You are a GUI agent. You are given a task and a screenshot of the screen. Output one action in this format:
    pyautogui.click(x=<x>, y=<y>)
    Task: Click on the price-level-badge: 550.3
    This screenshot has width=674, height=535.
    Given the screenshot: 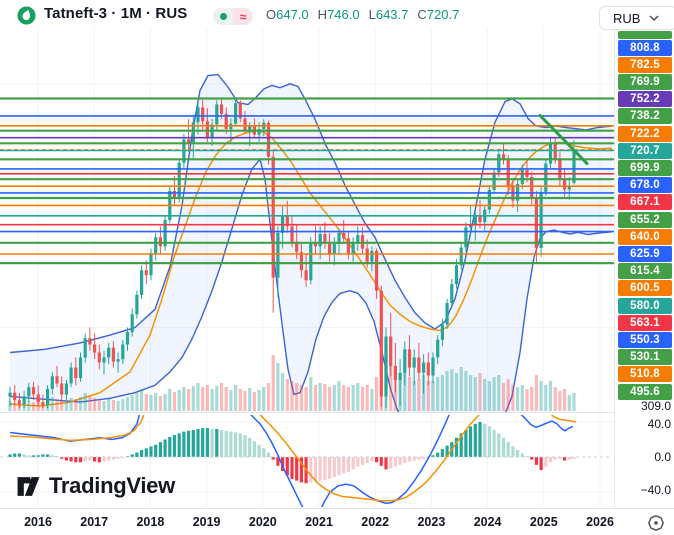 What is the action you would take?
    pyautogui.click(x=645, y=339)
    